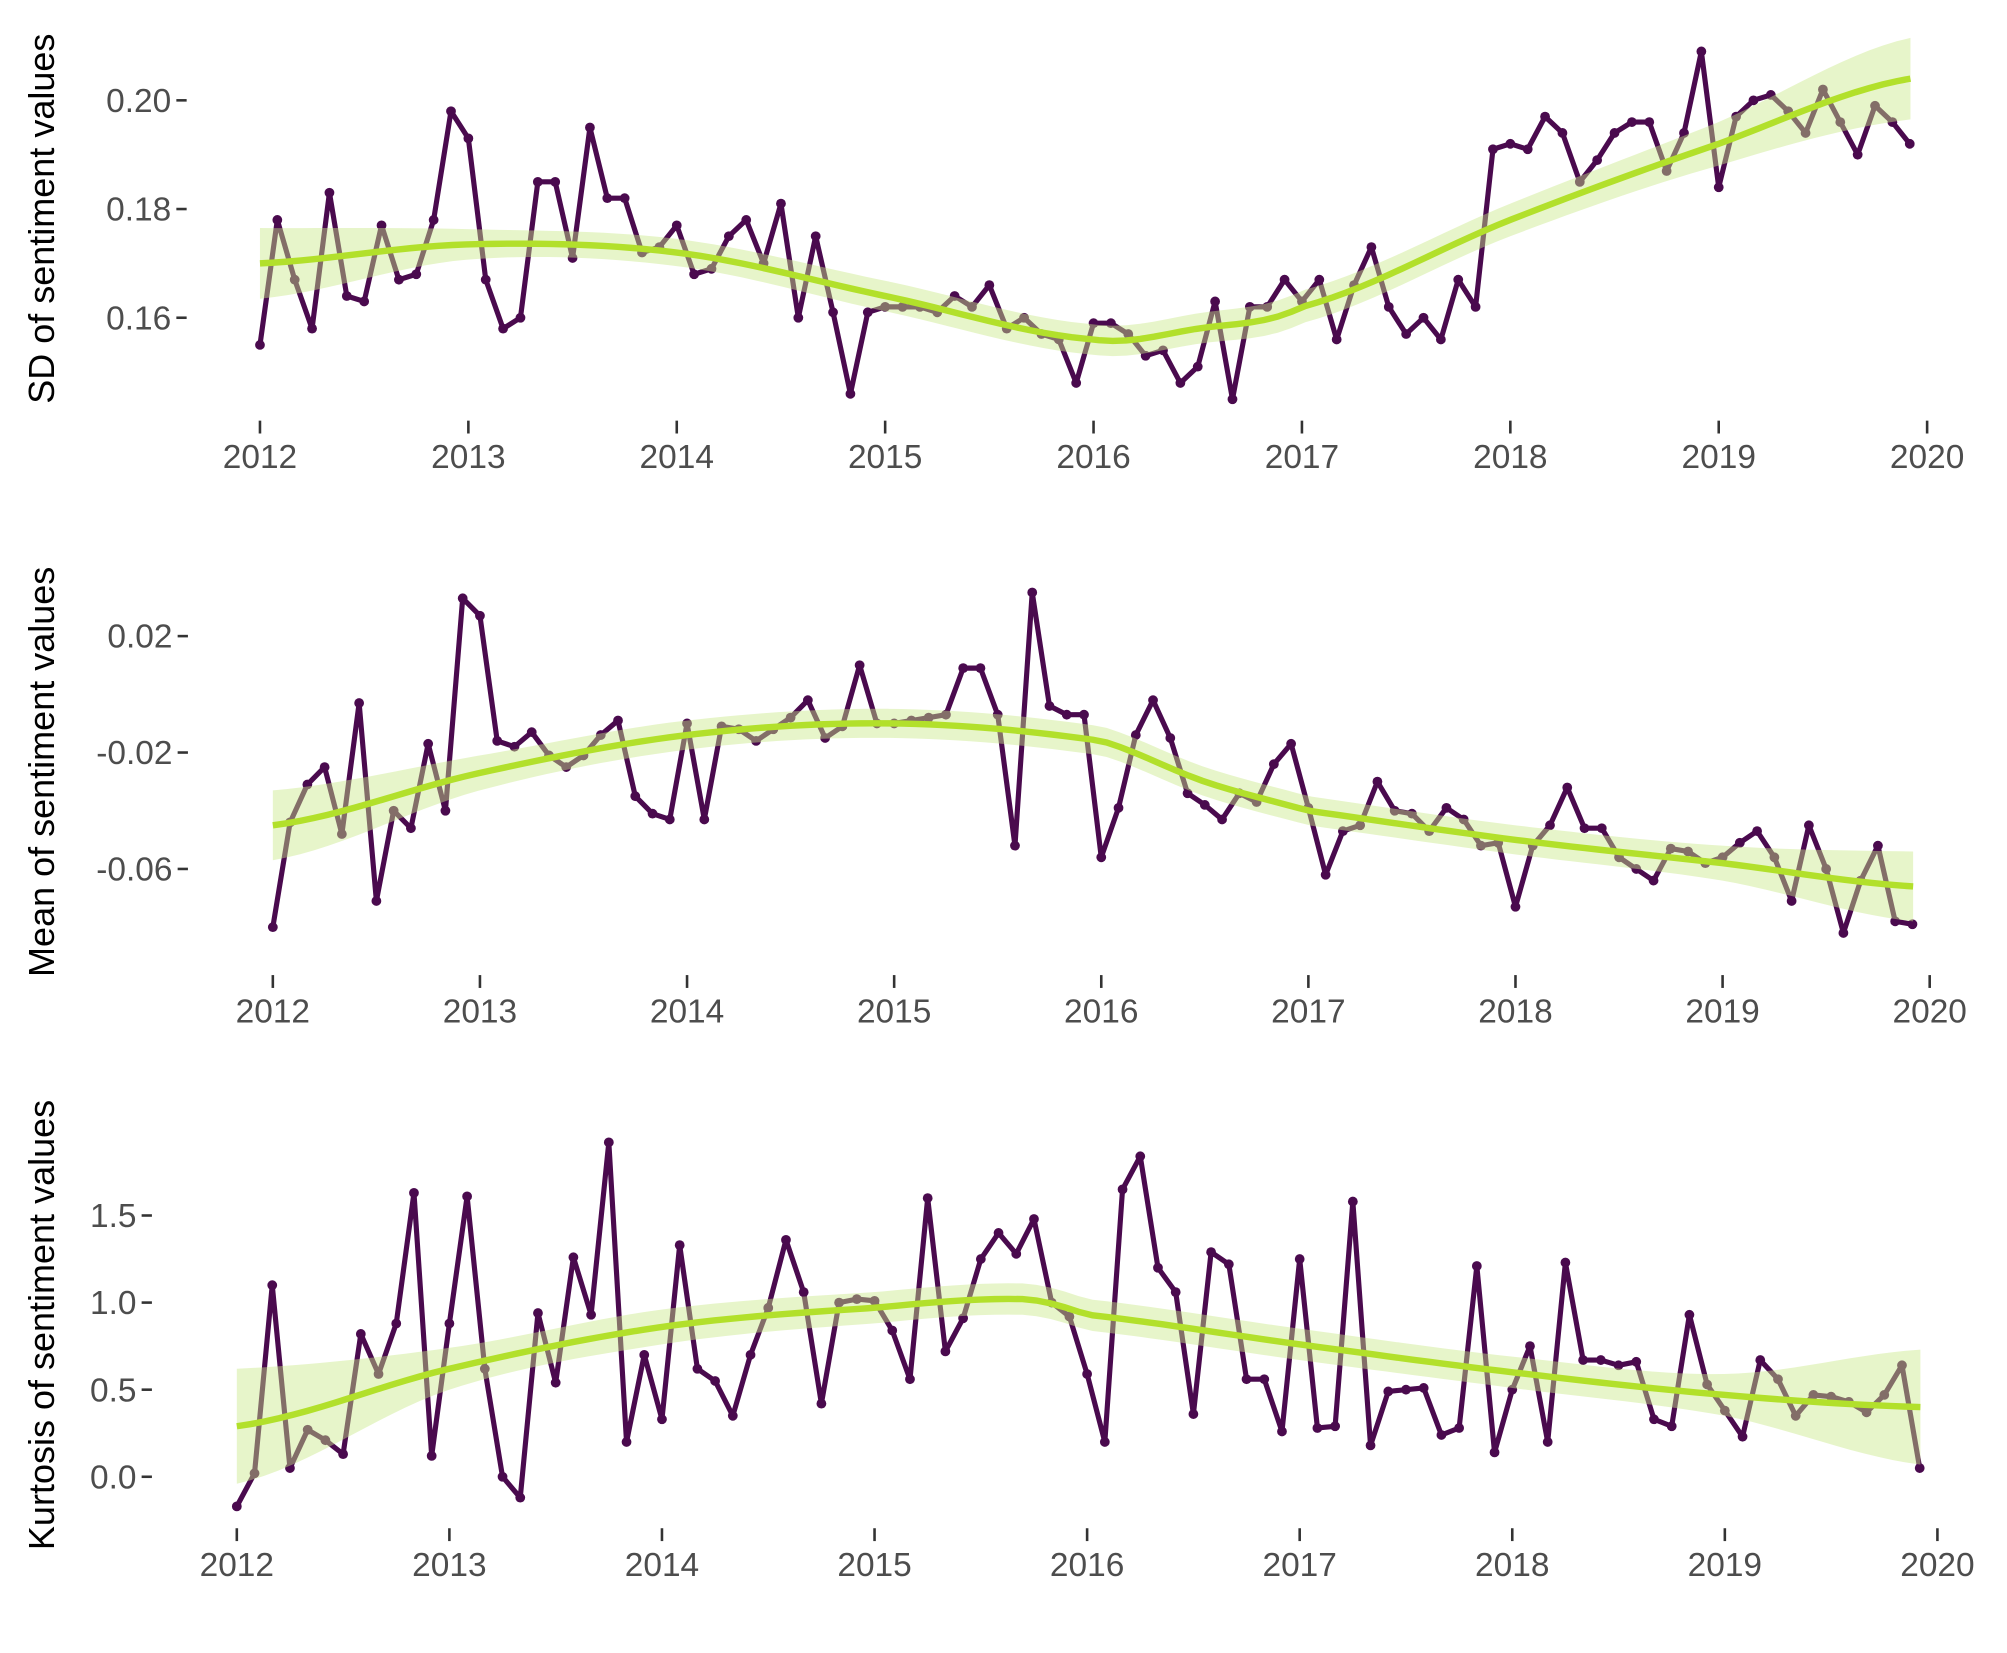  I want to click on y-tick-label: -0.06, so click(134, 870).